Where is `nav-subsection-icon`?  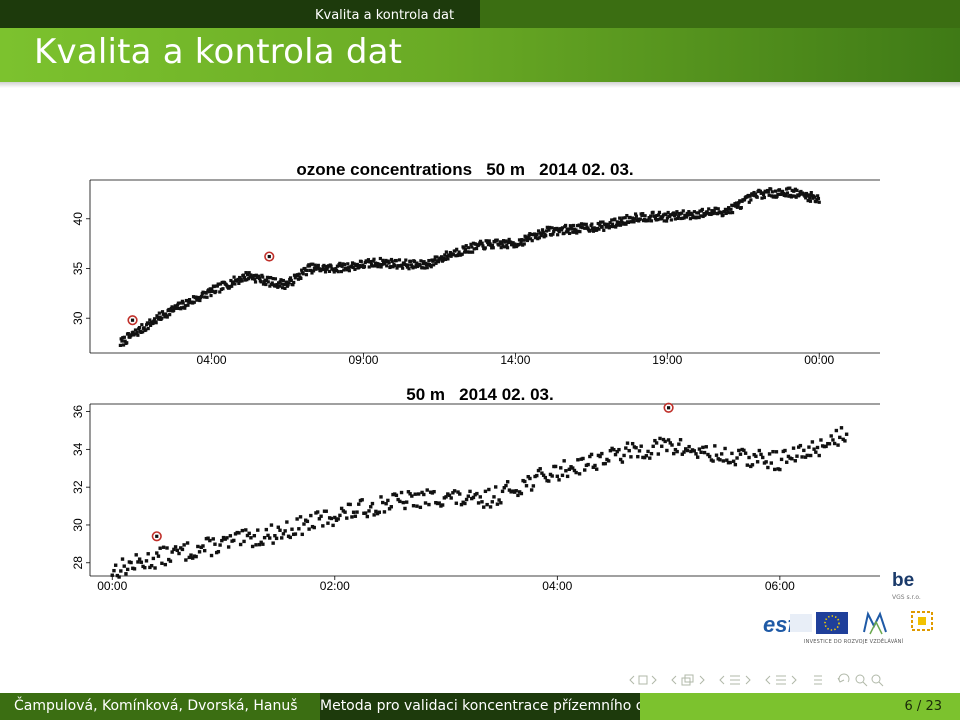
nav-subsection-icon is located at coordinates (687, 680).